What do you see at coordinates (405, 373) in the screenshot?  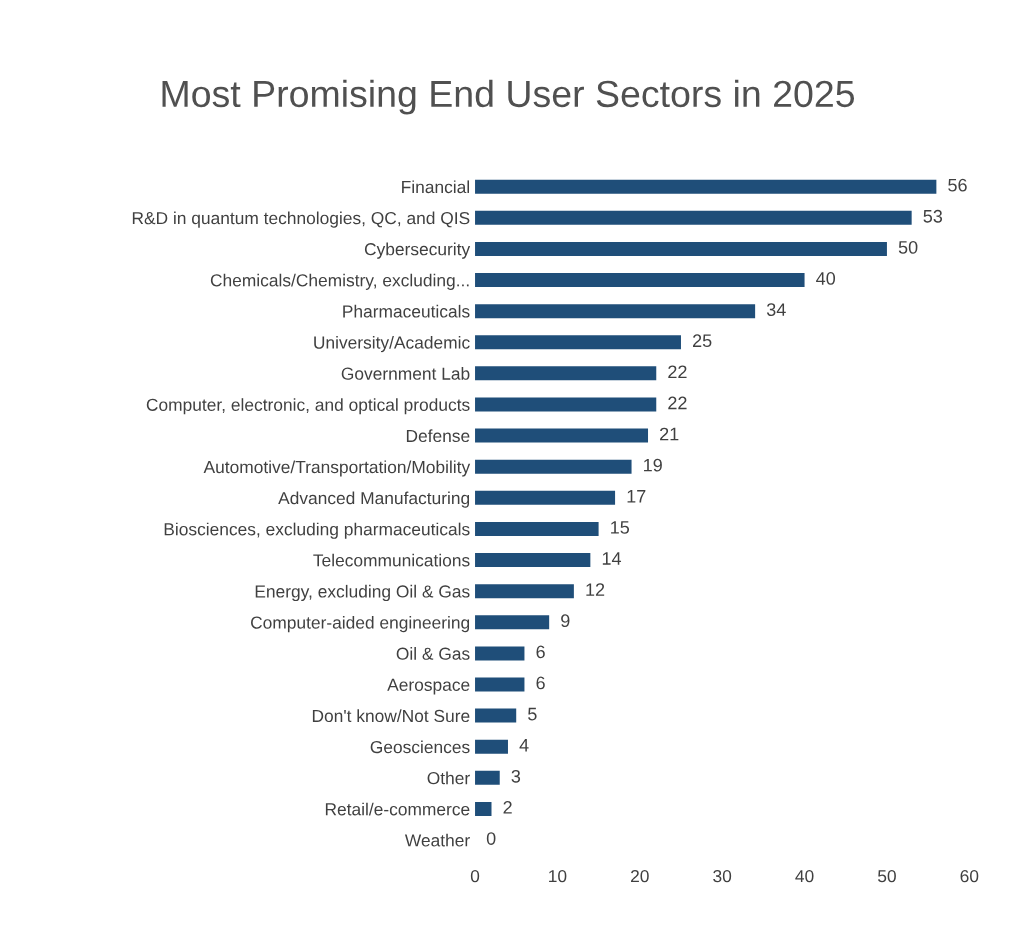 I see `y-tick-label: Government Lab` at bounding box center [405, 373].